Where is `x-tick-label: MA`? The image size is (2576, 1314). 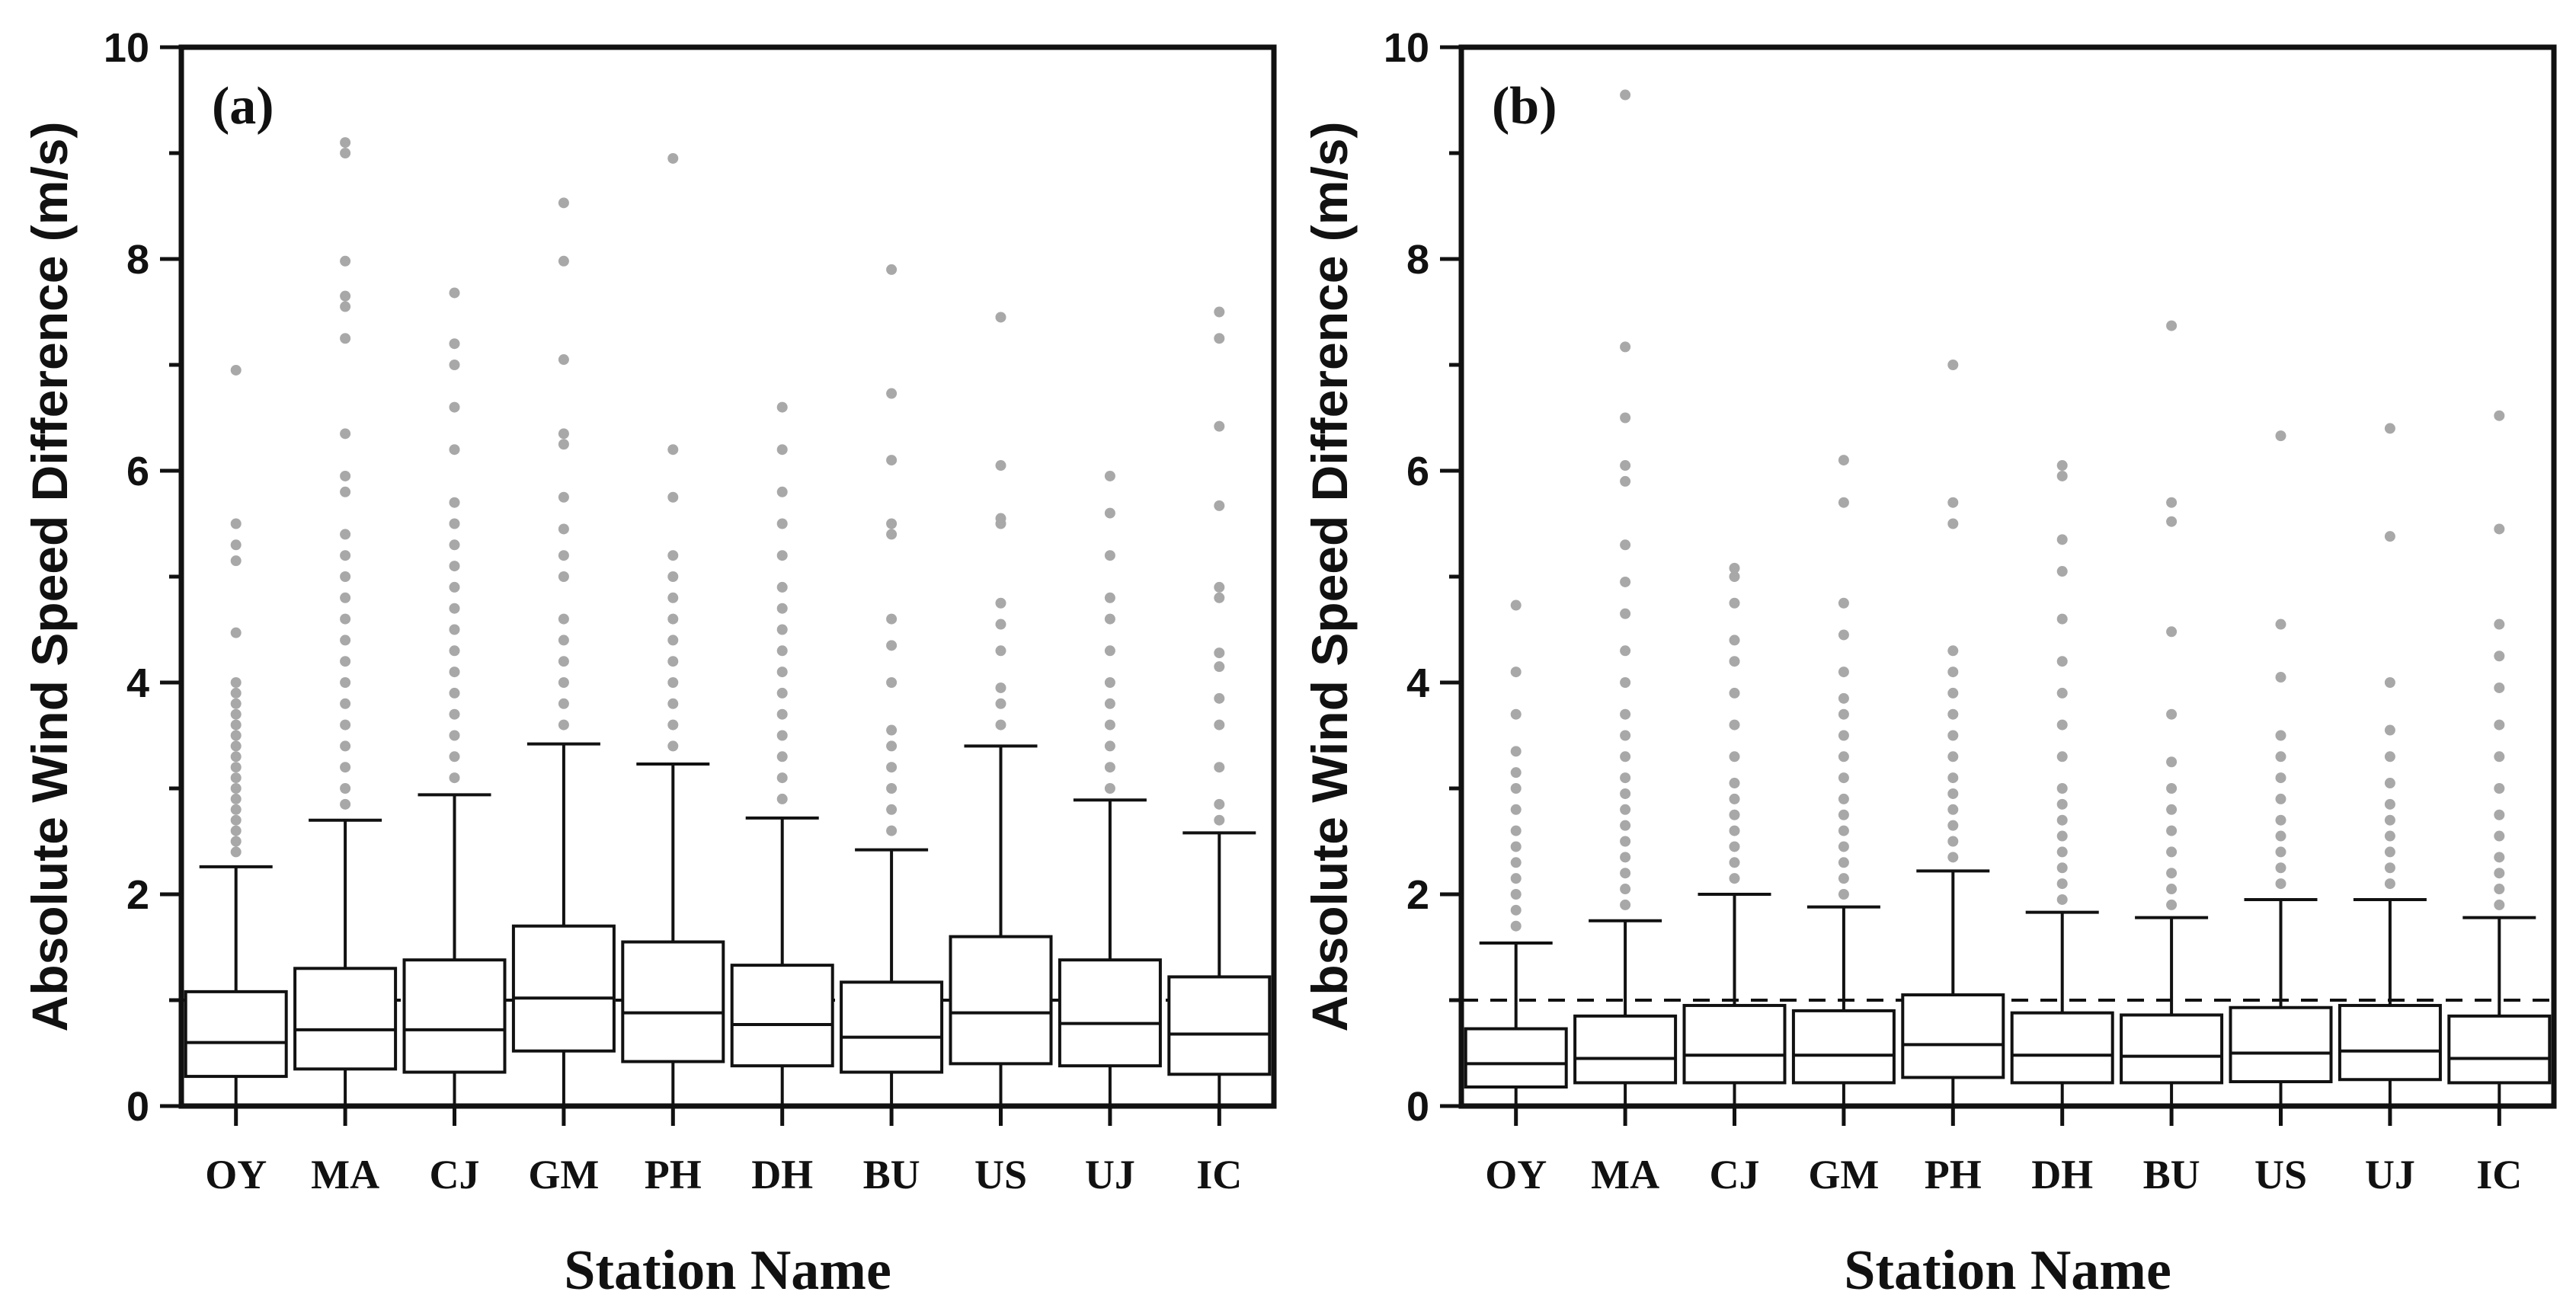 x-tick-label: MA is located at coordinates (1625, 1174).